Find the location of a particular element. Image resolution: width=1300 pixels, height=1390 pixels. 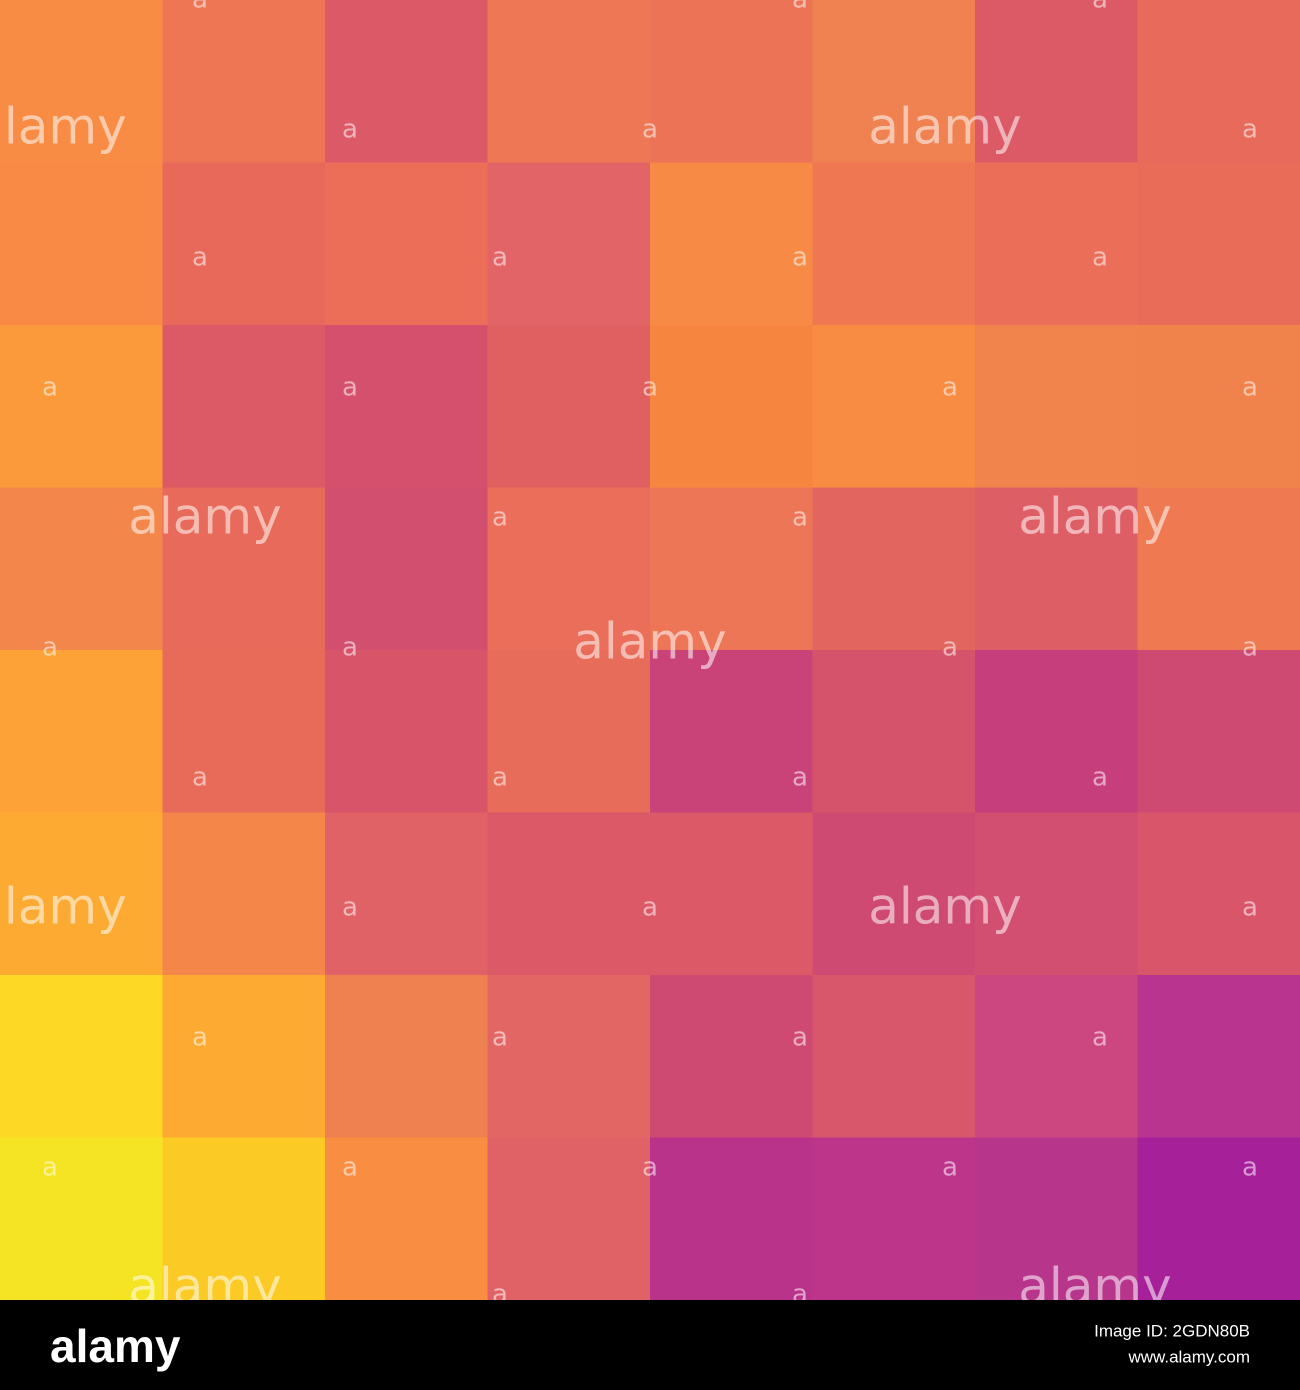

url: www.alamy.com is located at coordinates (1188, 1356).